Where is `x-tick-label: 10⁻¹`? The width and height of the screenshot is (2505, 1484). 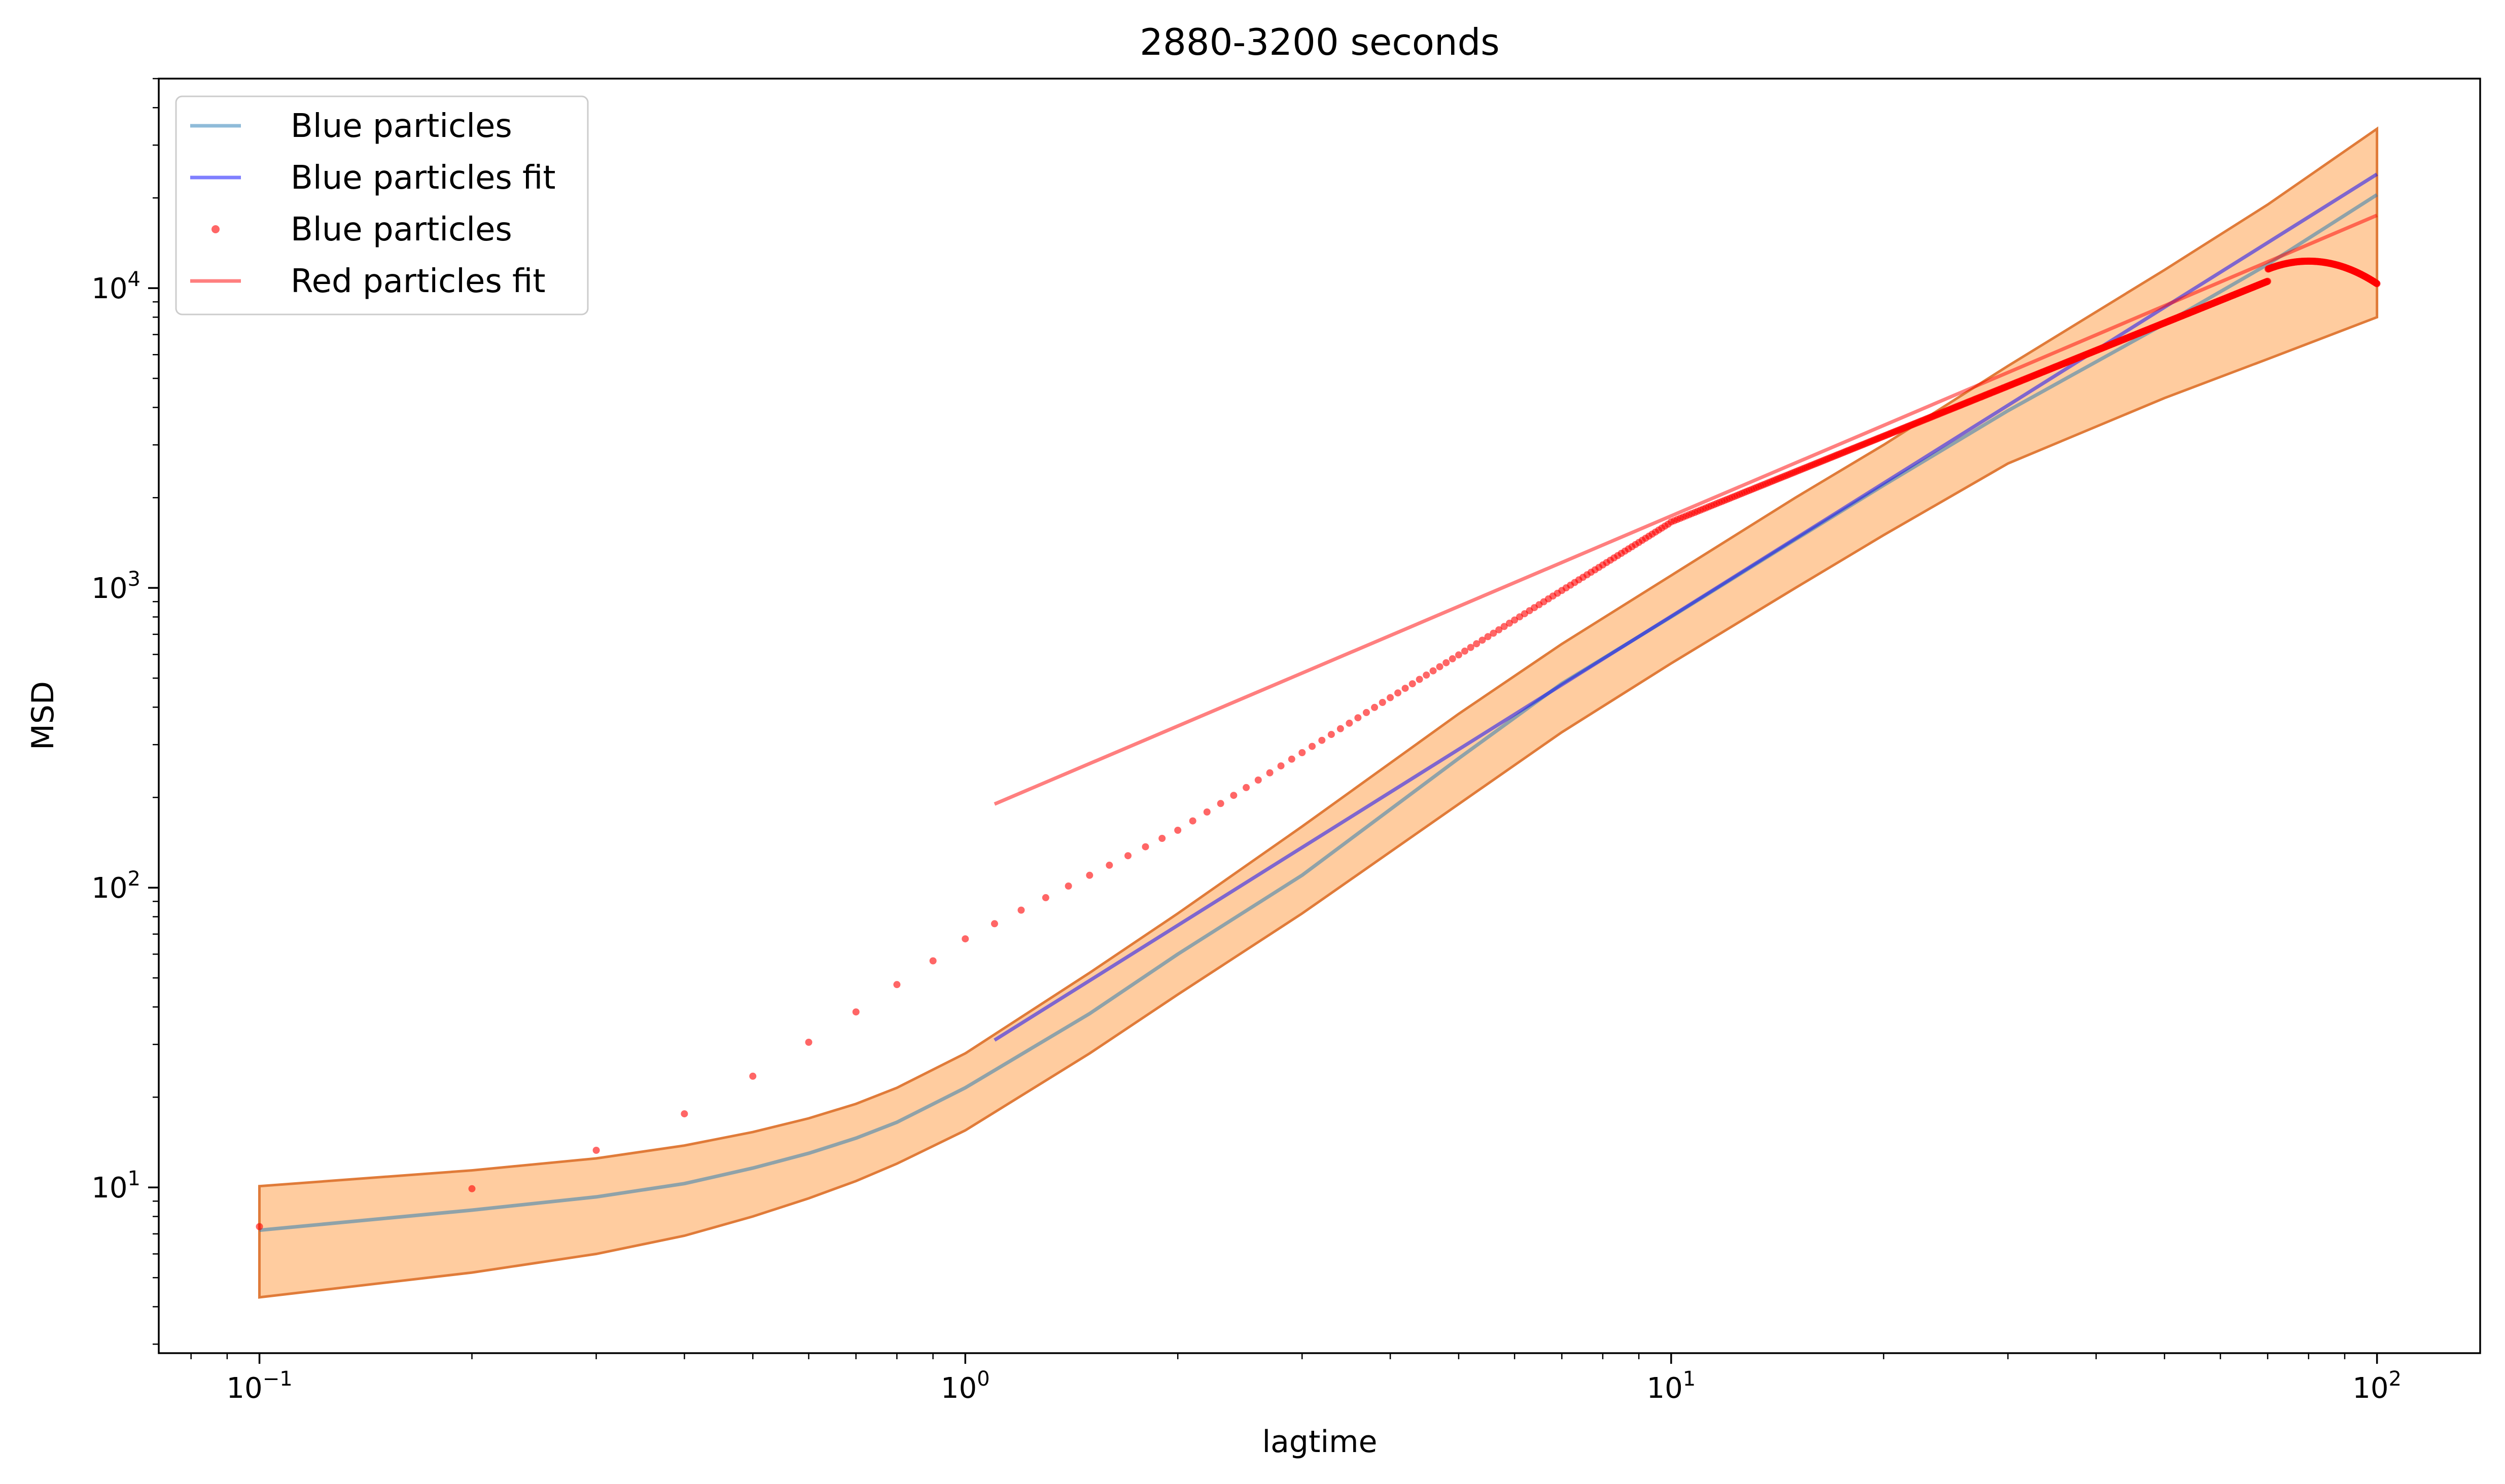
x-tick-label: 10⁻¹ is located at coordinates (259, 1386).